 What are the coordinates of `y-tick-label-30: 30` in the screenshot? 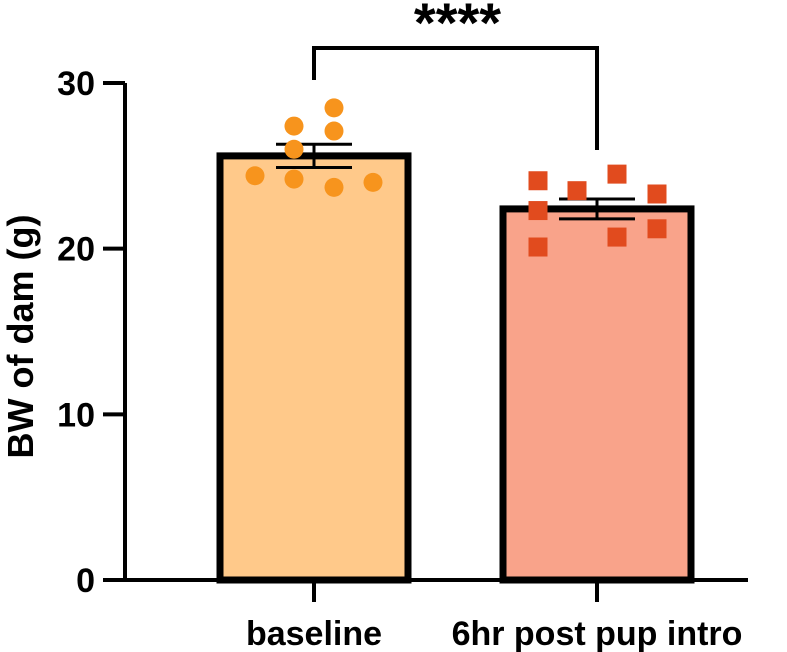 It's located at (76, 84).